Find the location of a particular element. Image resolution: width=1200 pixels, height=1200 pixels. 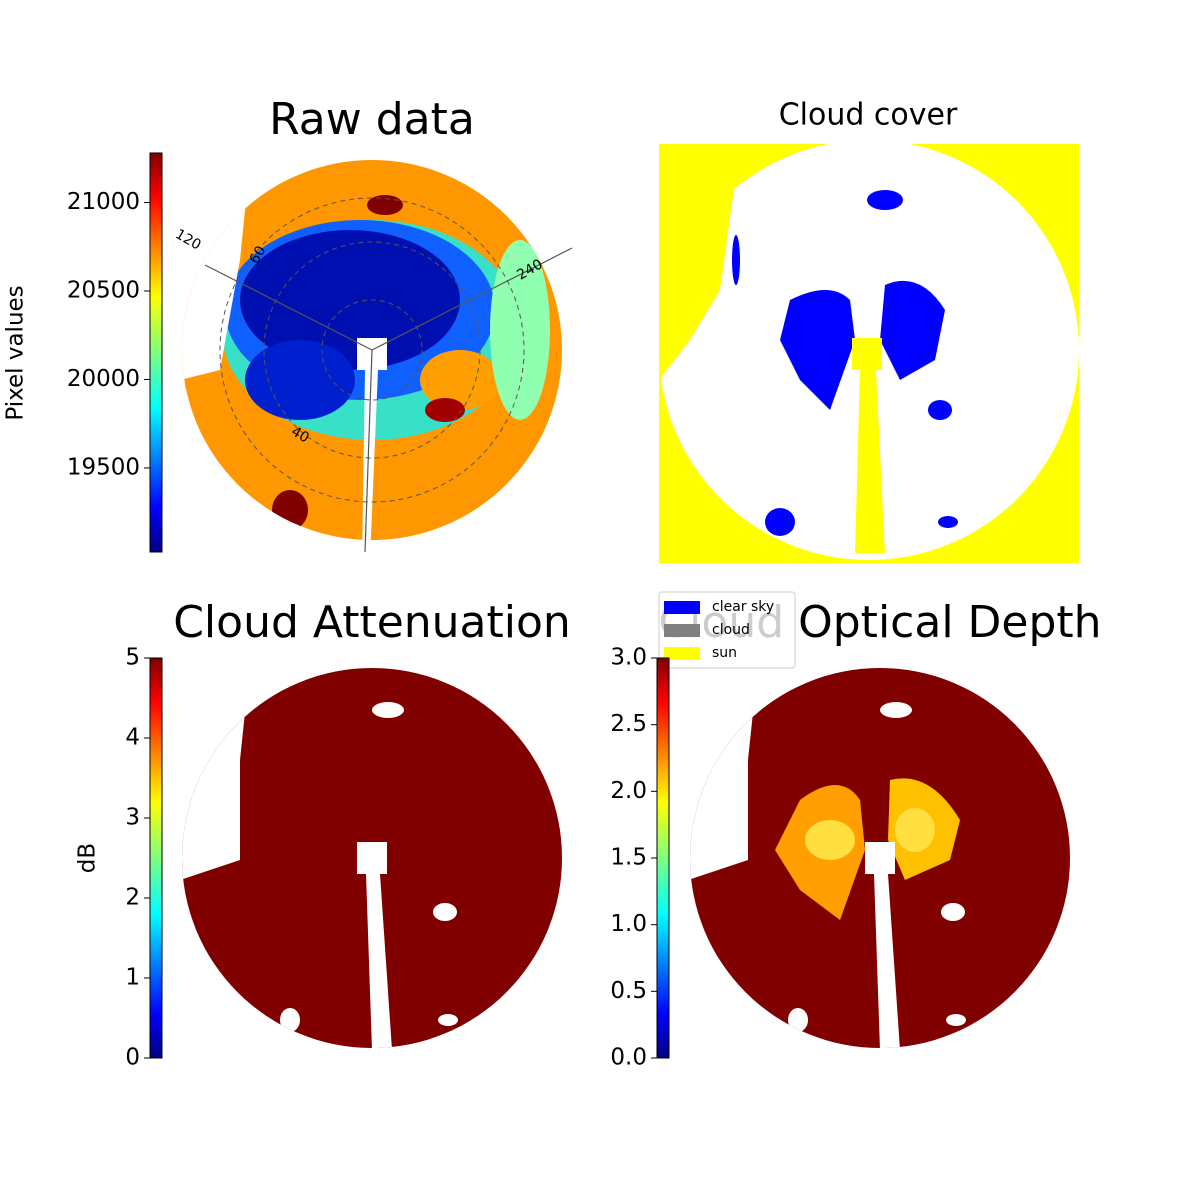

colorbar-tick-label: 2 is located at coordinates (132, 898).